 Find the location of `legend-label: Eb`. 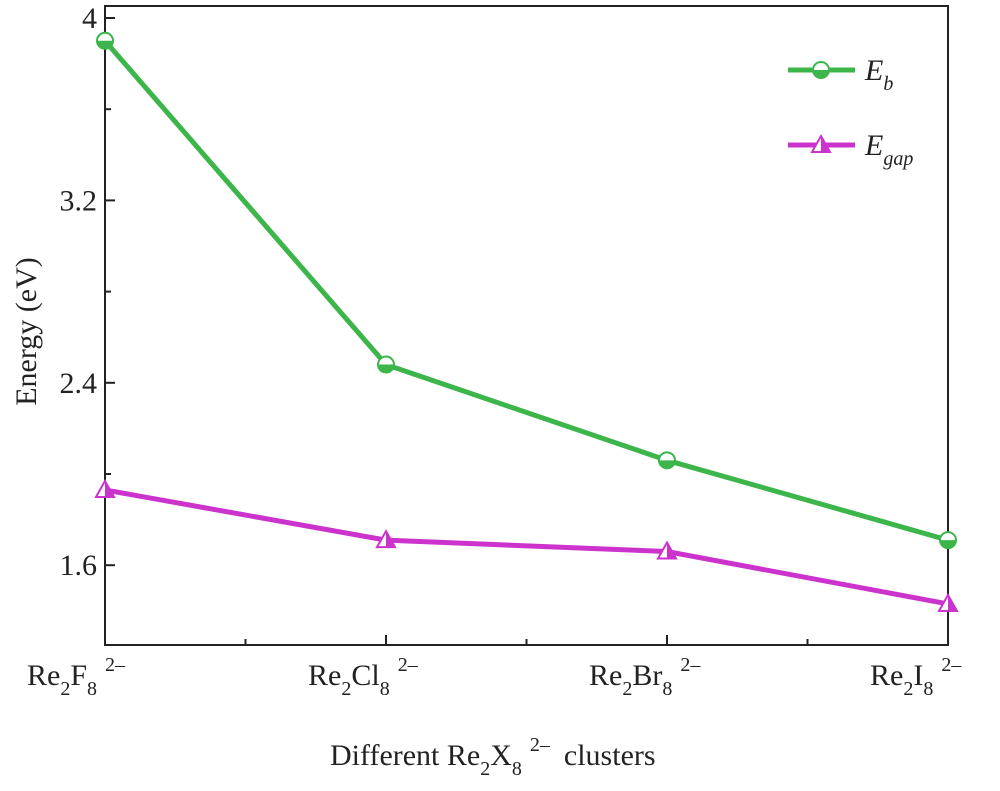

legend-label: Eb is located at coordinates (878, 74).